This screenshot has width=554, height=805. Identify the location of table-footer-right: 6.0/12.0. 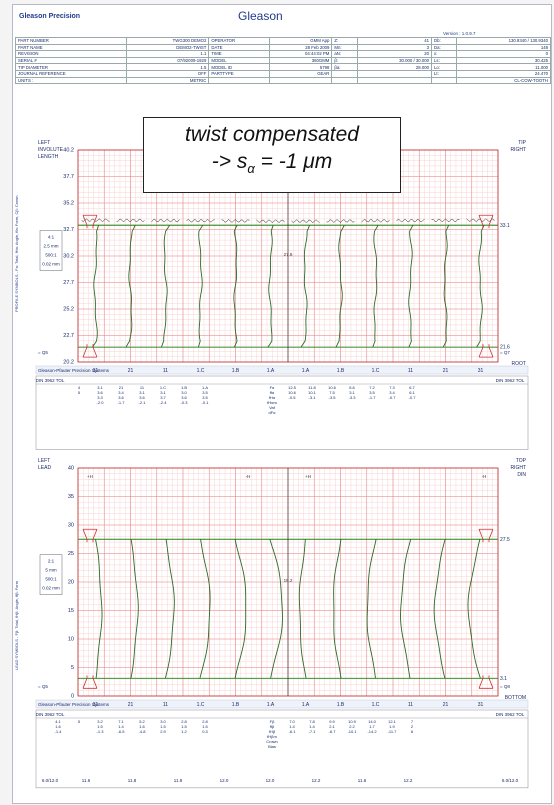
(510, 780).